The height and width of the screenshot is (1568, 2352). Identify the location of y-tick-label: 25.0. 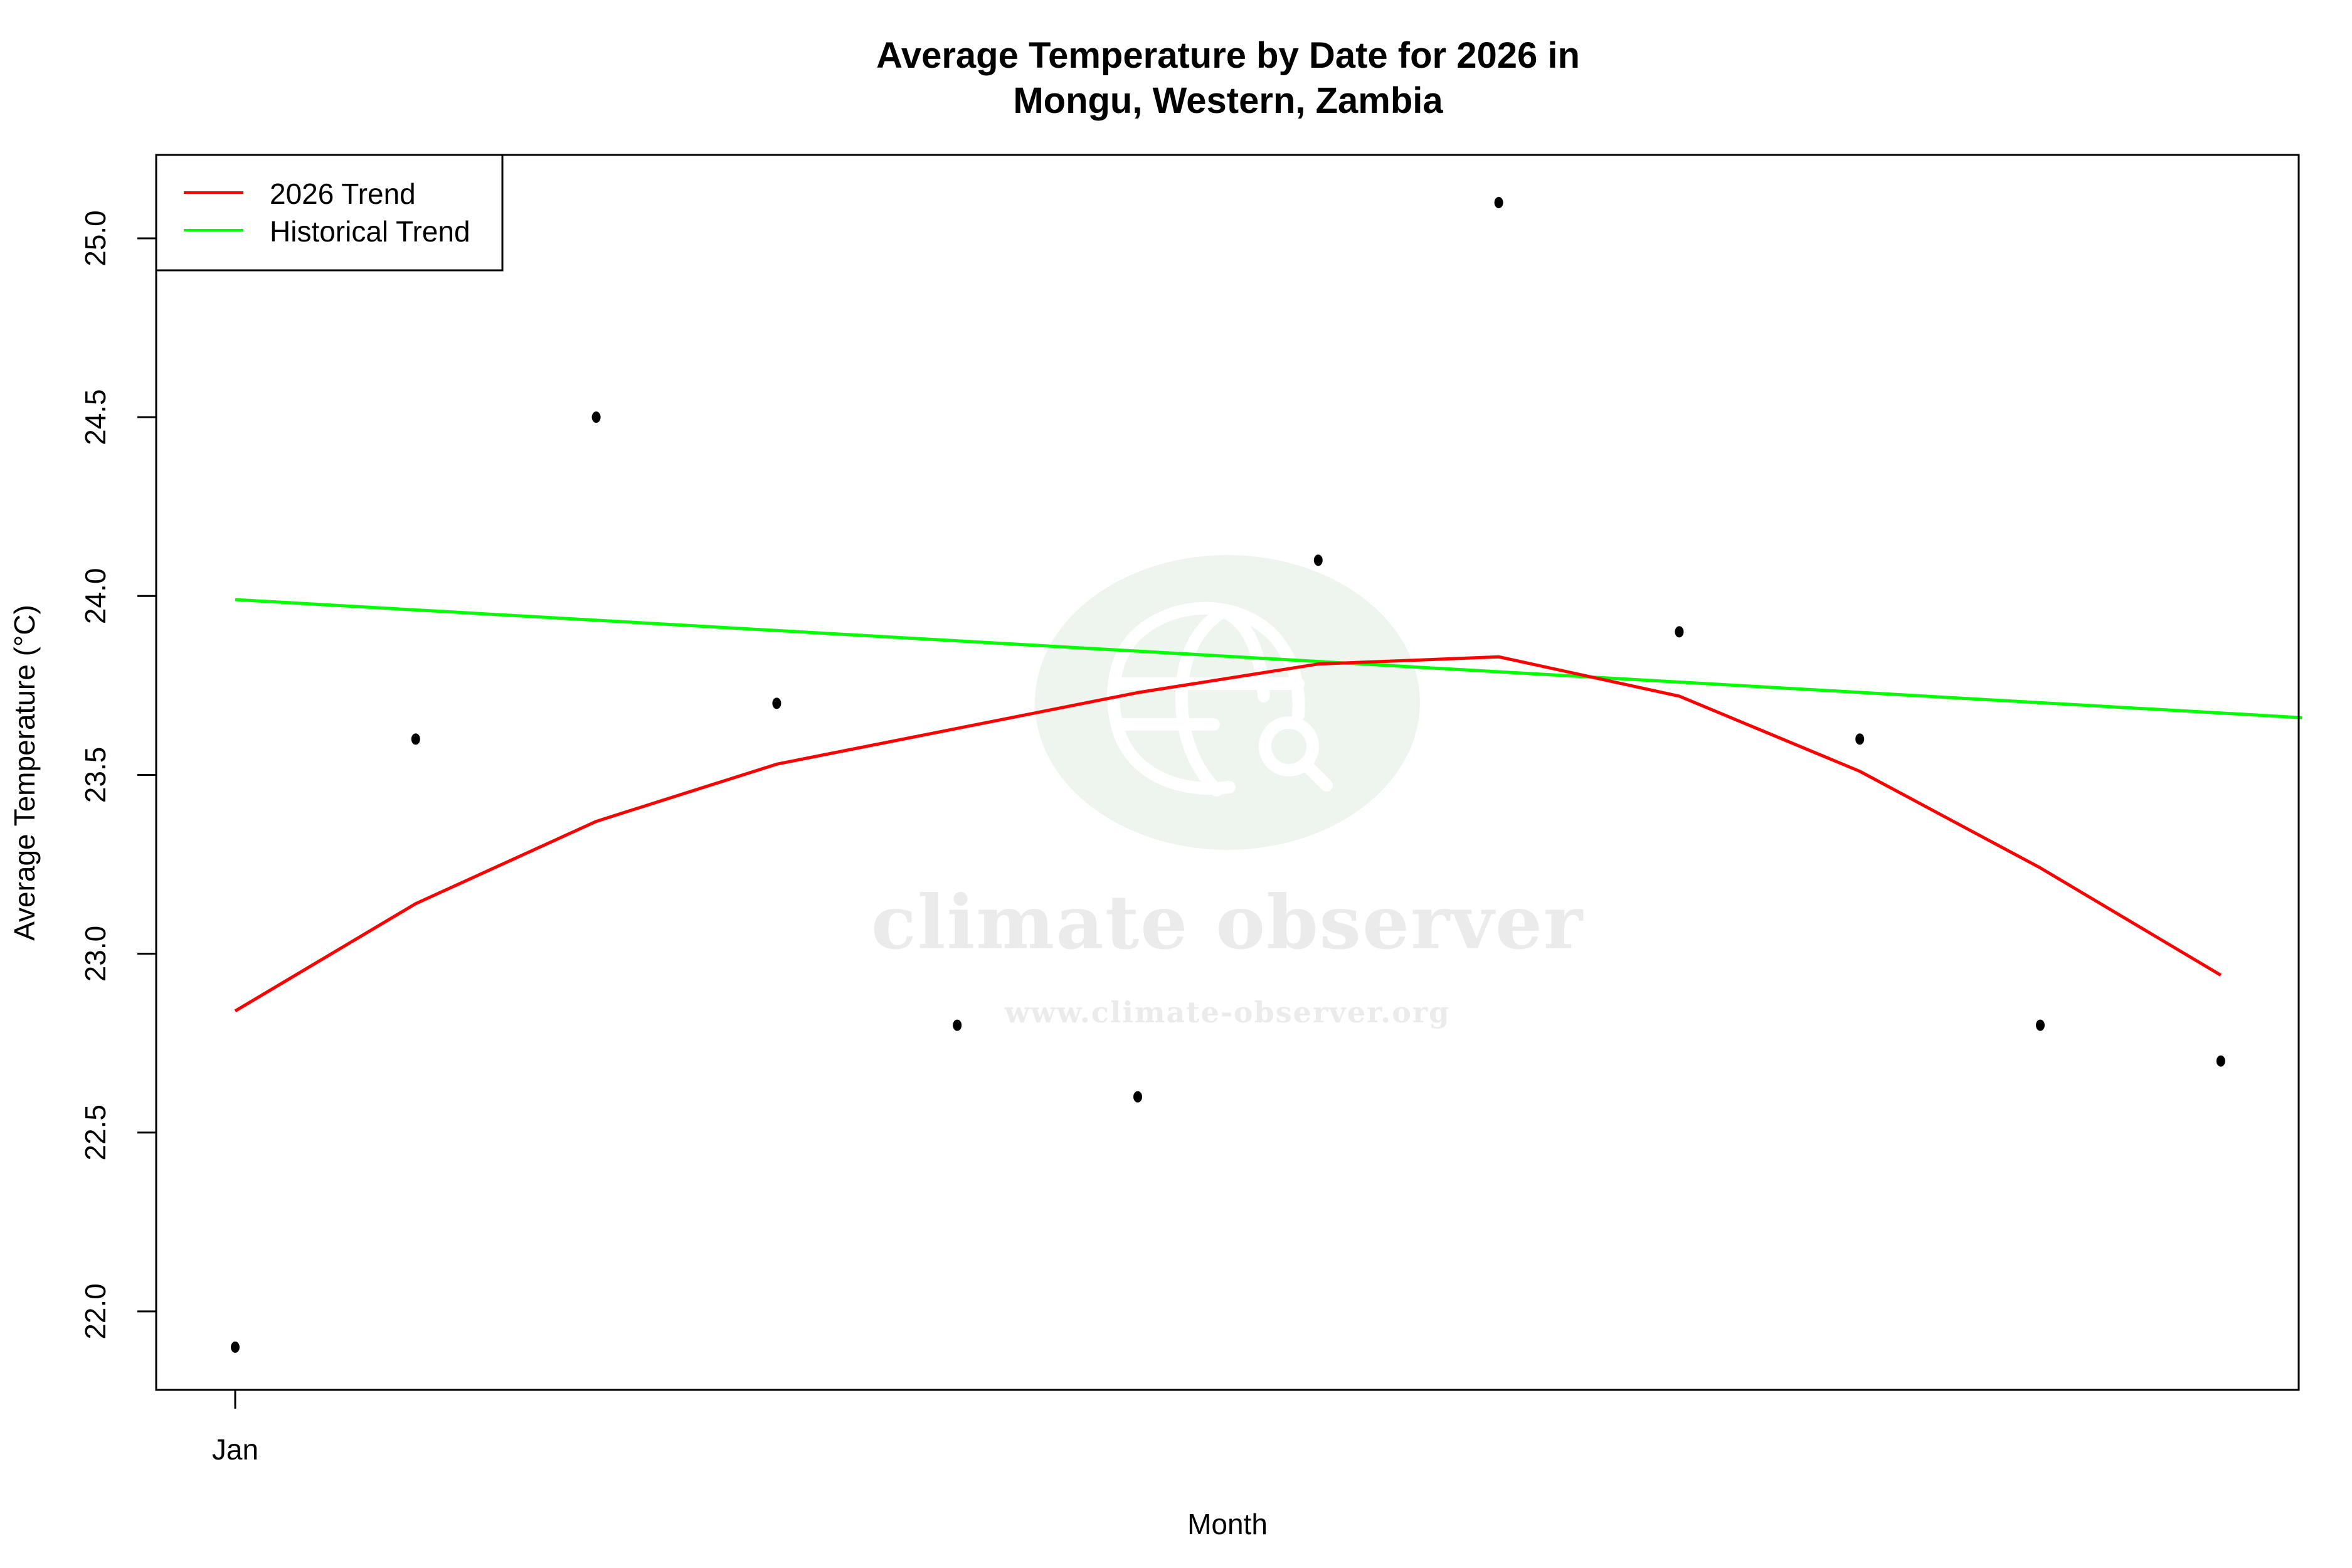
(95, 238).